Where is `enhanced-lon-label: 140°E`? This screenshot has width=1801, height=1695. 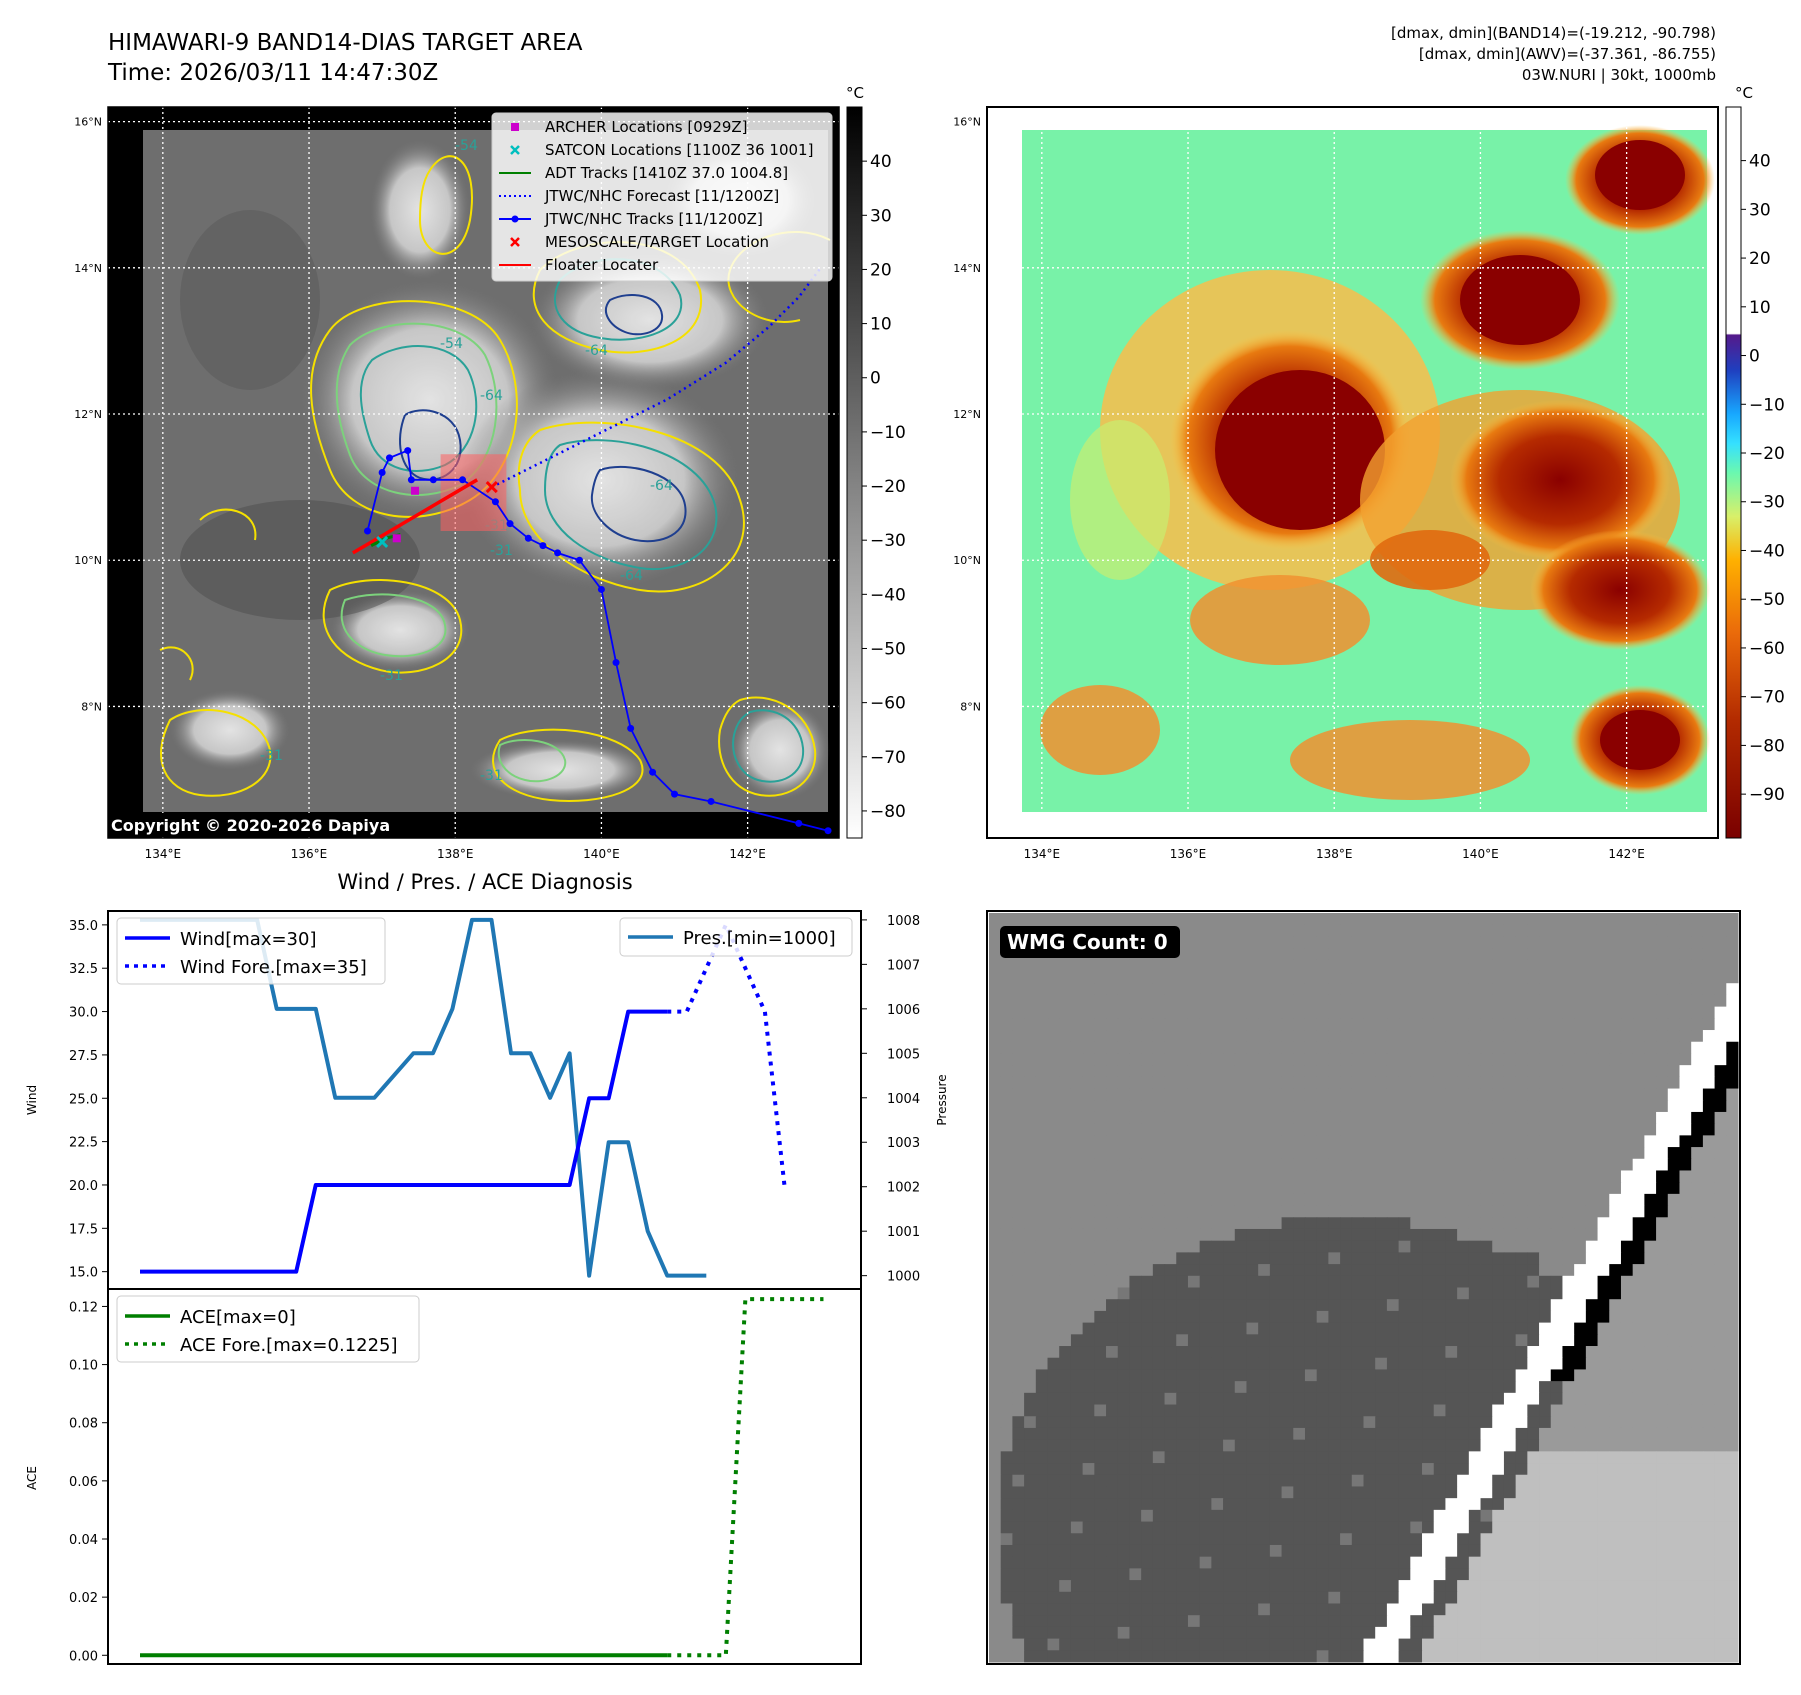
enhanced-lon-label: 140°E is located at coordinates (1480, 854).